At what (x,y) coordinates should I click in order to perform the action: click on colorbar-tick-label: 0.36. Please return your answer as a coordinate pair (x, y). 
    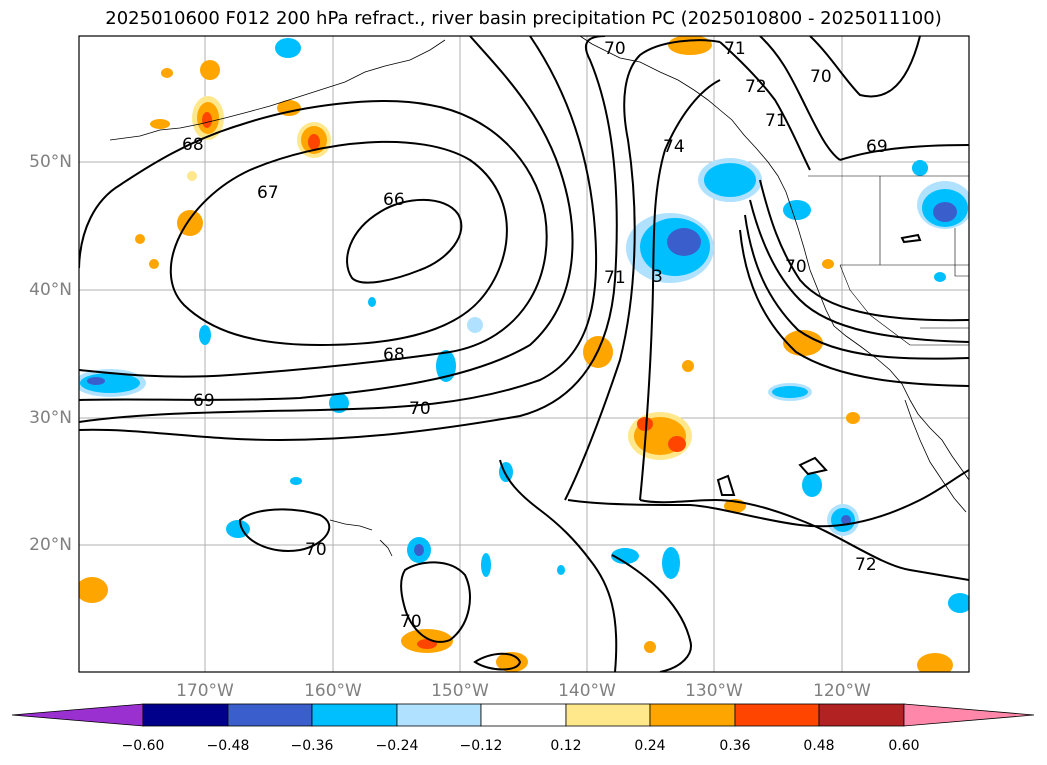
    Looking at the image, I should click on (735, 746).